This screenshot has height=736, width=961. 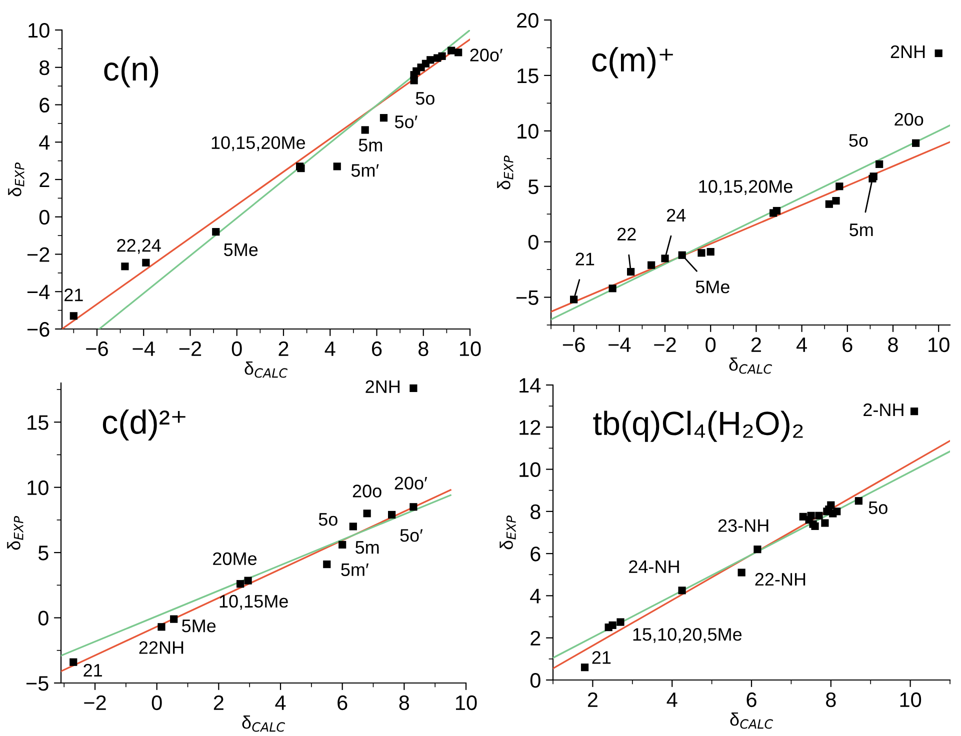 What do you see at coordinates (235, 559) in the screenshot?
I see `annotation: 20Me` at bounding box center [235, 559].